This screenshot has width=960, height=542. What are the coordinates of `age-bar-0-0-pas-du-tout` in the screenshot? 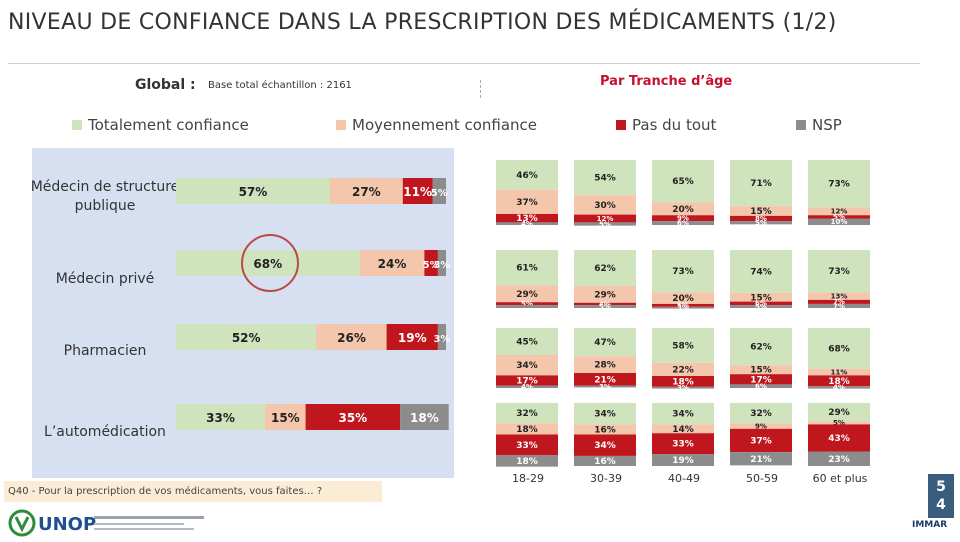 It's located at (527, 218).